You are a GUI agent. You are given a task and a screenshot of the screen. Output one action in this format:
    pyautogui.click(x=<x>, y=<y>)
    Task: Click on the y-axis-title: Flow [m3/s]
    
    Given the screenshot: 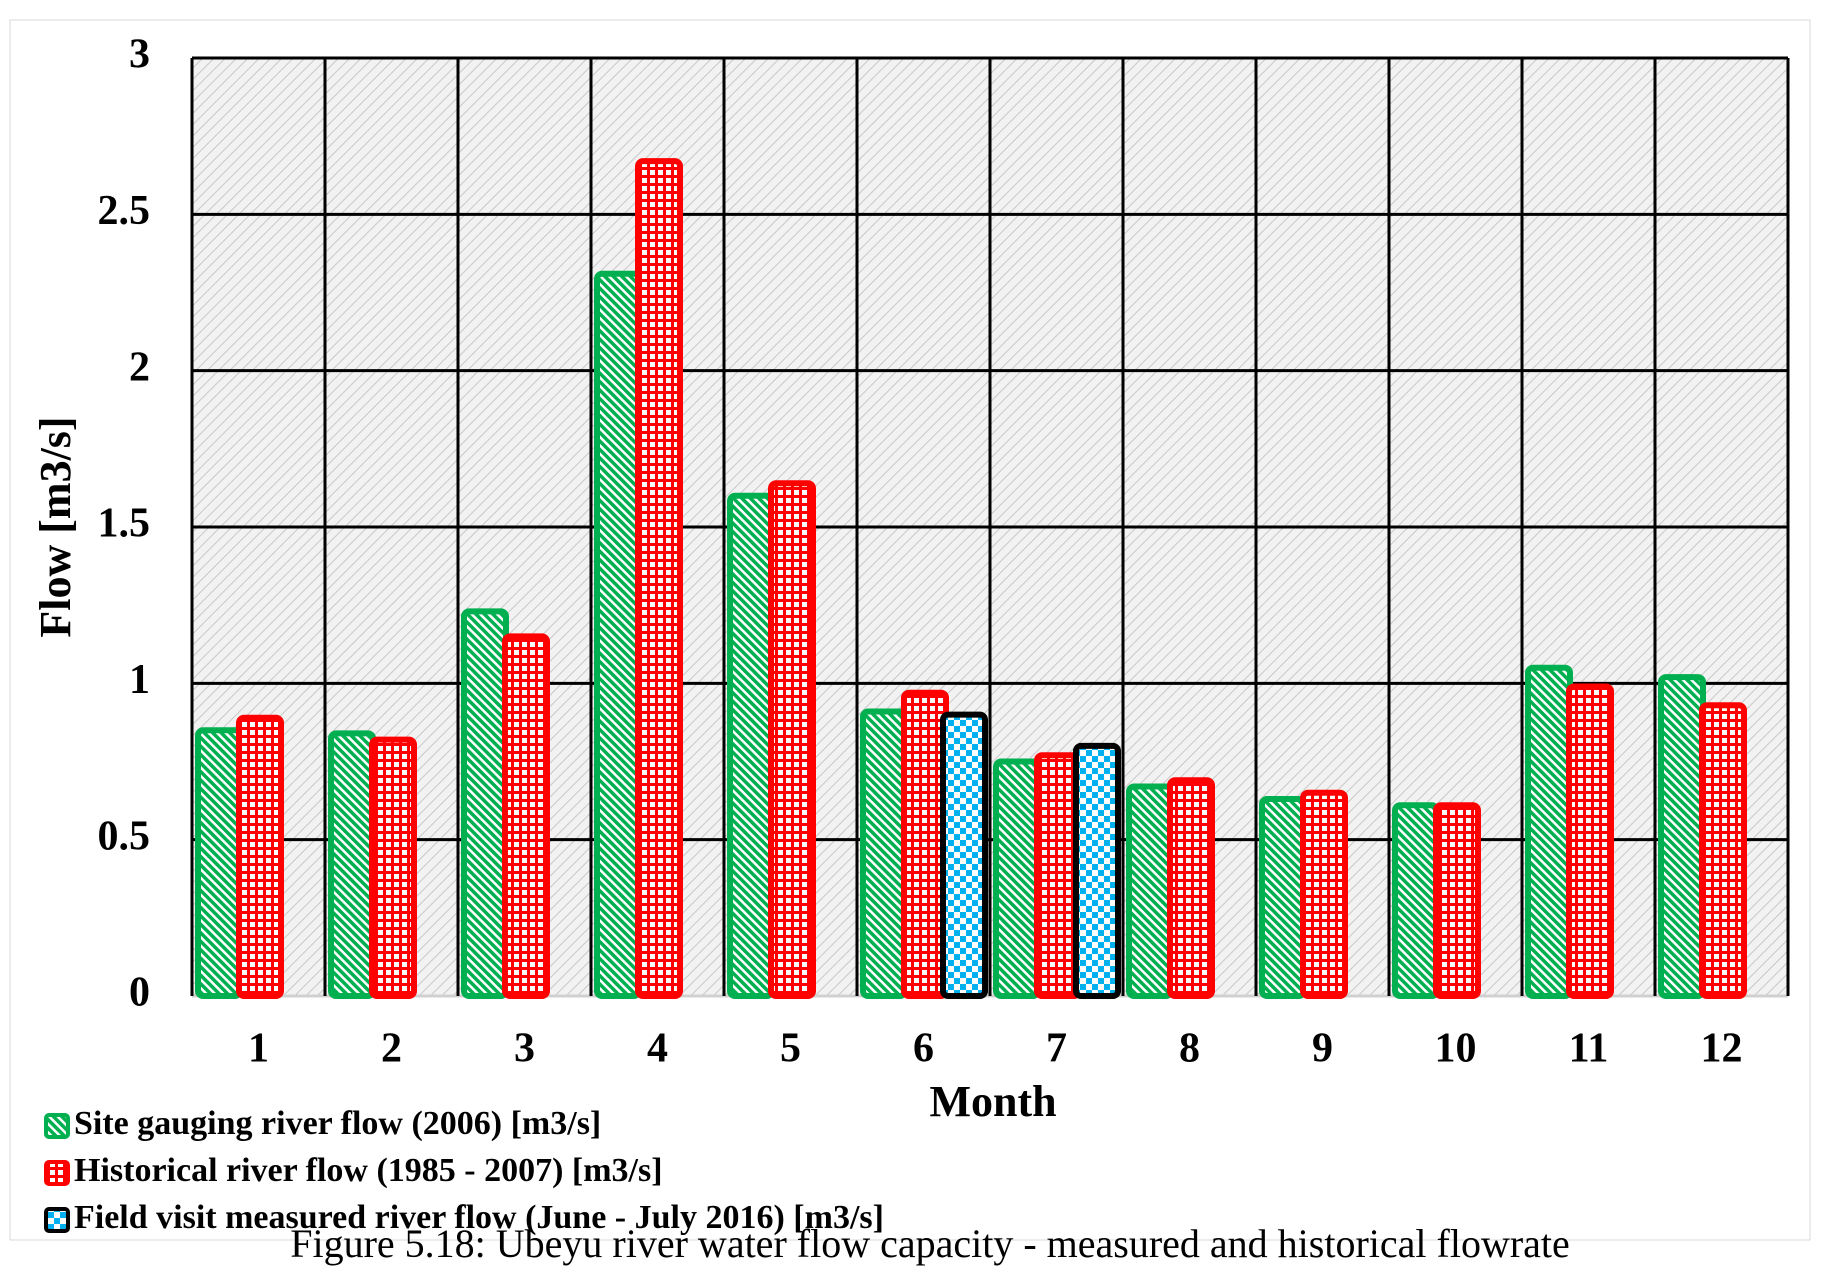 What is the action you would take?
    pyautogui.click(x=55, y=526)
    